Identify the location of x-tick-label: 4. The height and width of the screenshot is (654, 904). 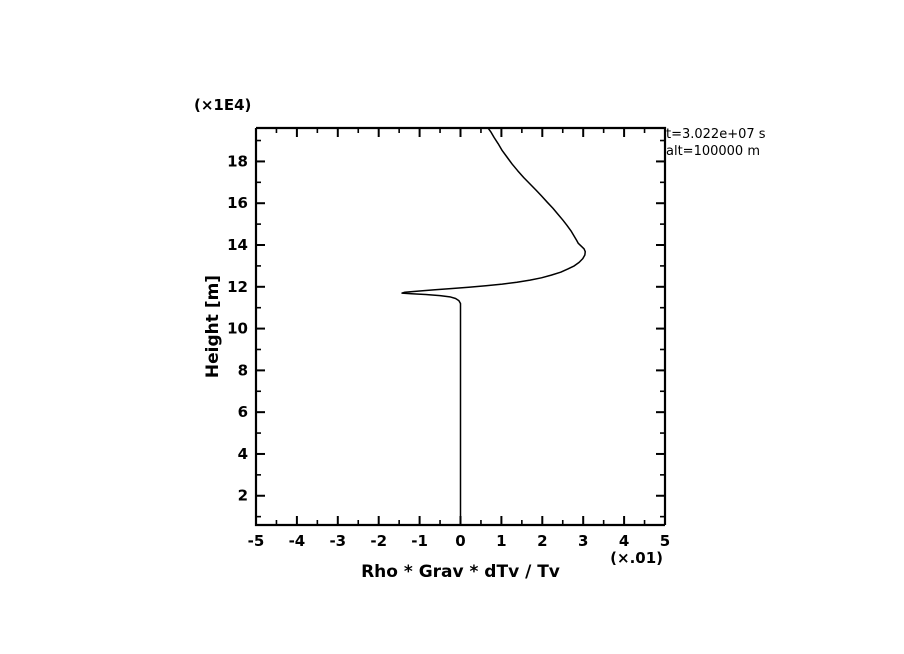
(624, 541).